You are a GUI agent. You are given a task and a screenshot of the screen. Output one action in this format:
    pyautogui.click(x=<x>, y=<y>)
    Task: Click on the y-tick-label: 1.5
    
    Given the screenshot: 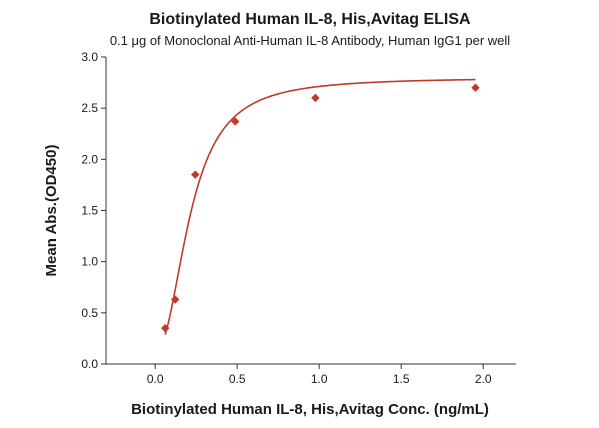 What is the action you would take?
    pyautogui.click(x=89, y=211)
    